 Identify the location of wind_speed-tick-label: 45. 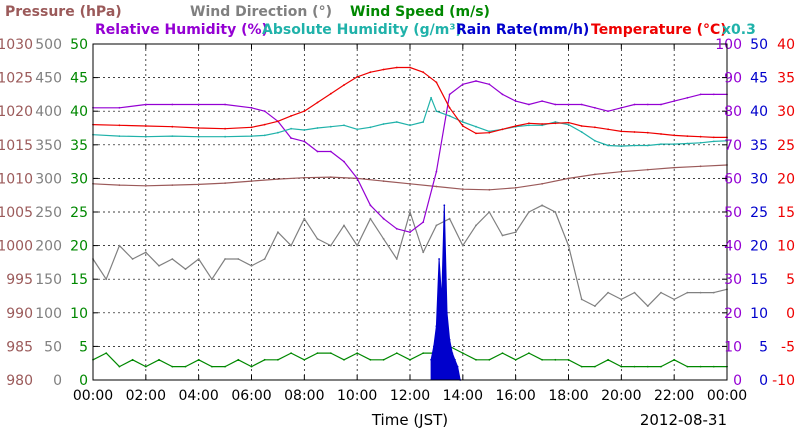
(79, 79).